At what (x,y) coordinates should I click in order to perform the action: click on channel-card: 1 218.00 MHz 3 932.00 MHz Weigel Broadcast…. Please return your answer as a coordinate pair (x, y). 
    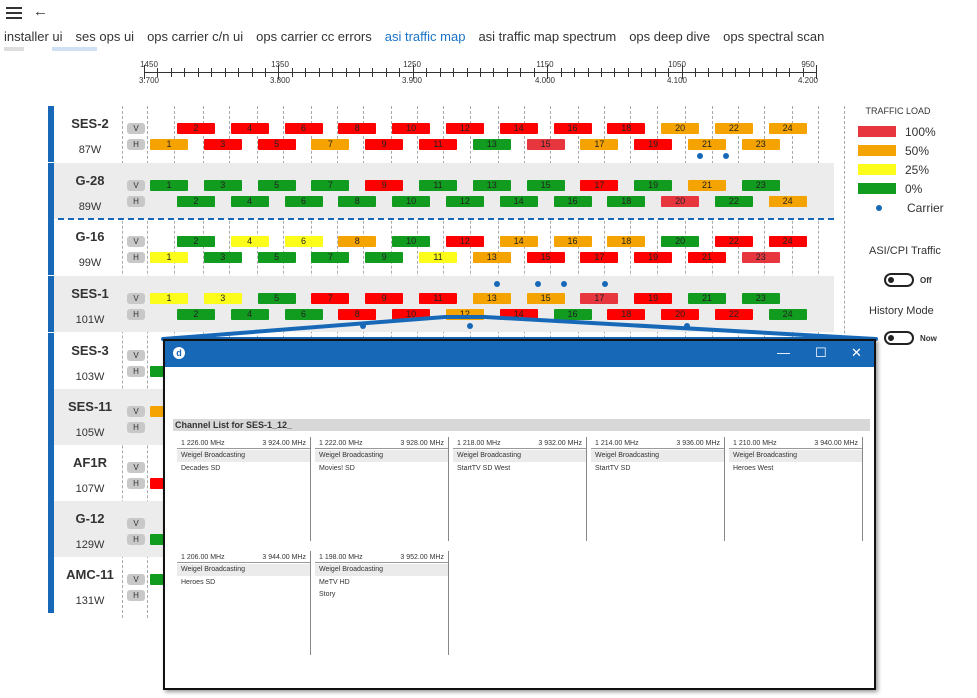
    Looking at the image, I should click on (520, 489).